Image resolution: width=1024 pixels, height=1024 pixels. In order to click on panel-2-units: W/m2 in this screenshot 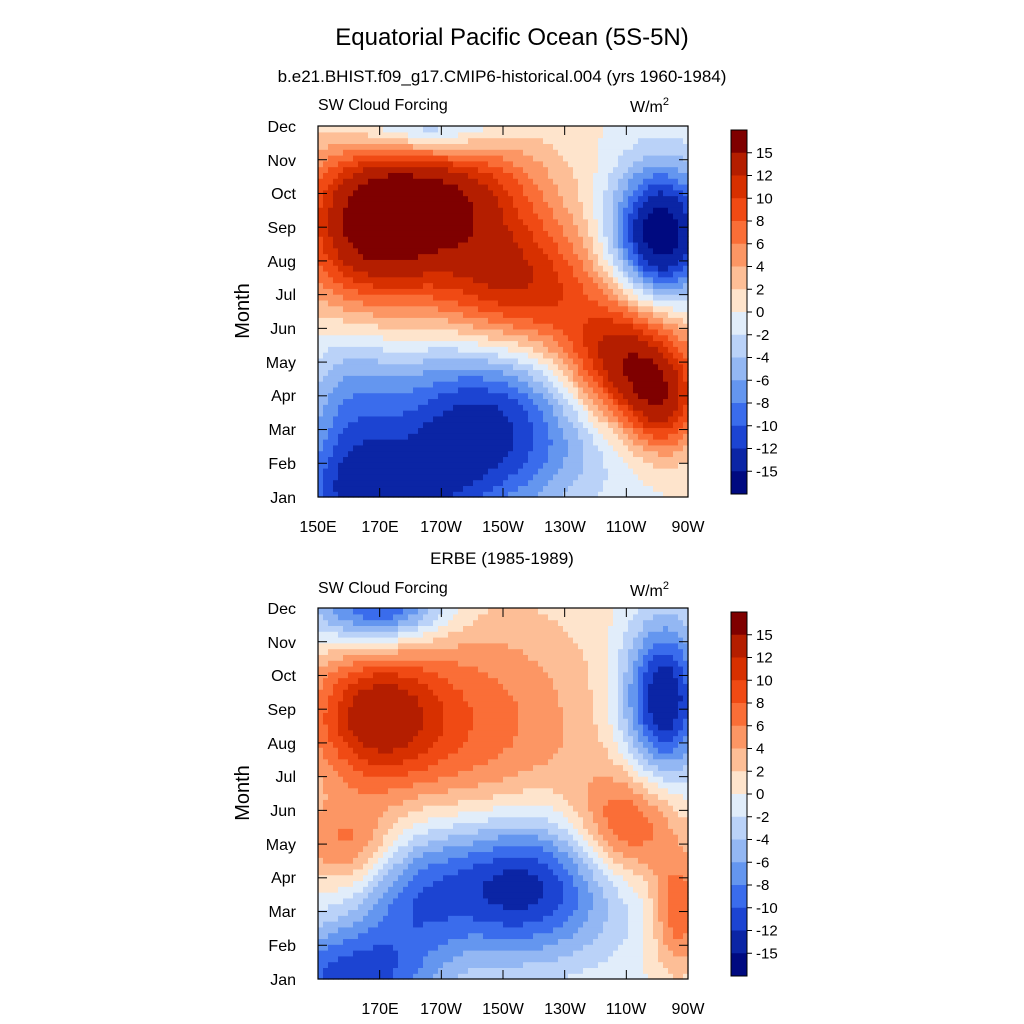, I will do `click(649, 590)`.